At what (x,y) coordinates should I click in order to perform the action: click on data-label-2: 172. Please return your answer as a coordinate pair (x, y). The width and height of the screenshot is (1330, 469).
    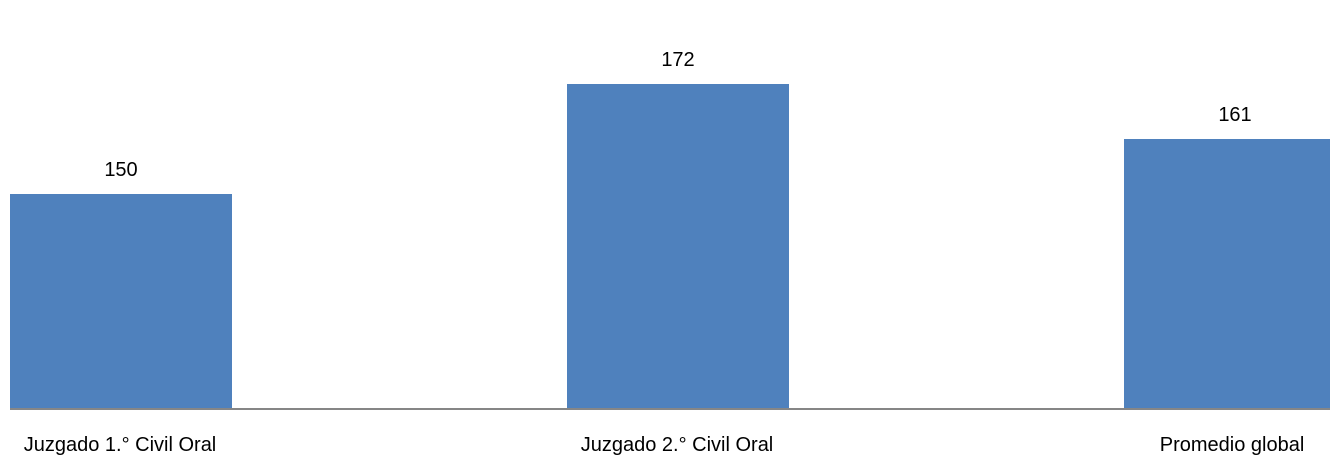
    Looking at the image, I should click on (677, 60).